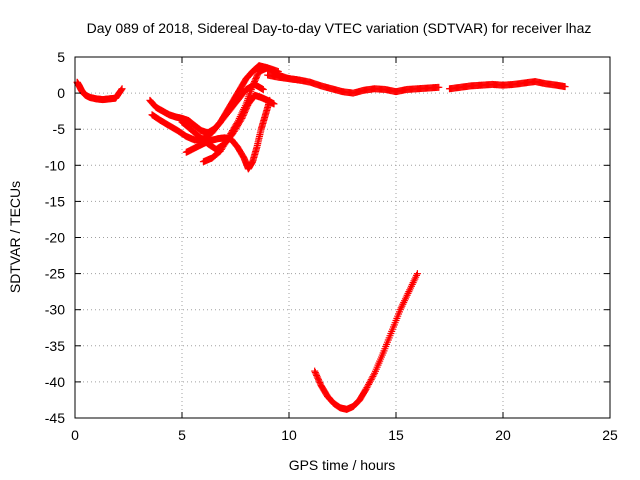  I want to click on y-tick-label: -5, so click(59, 129).